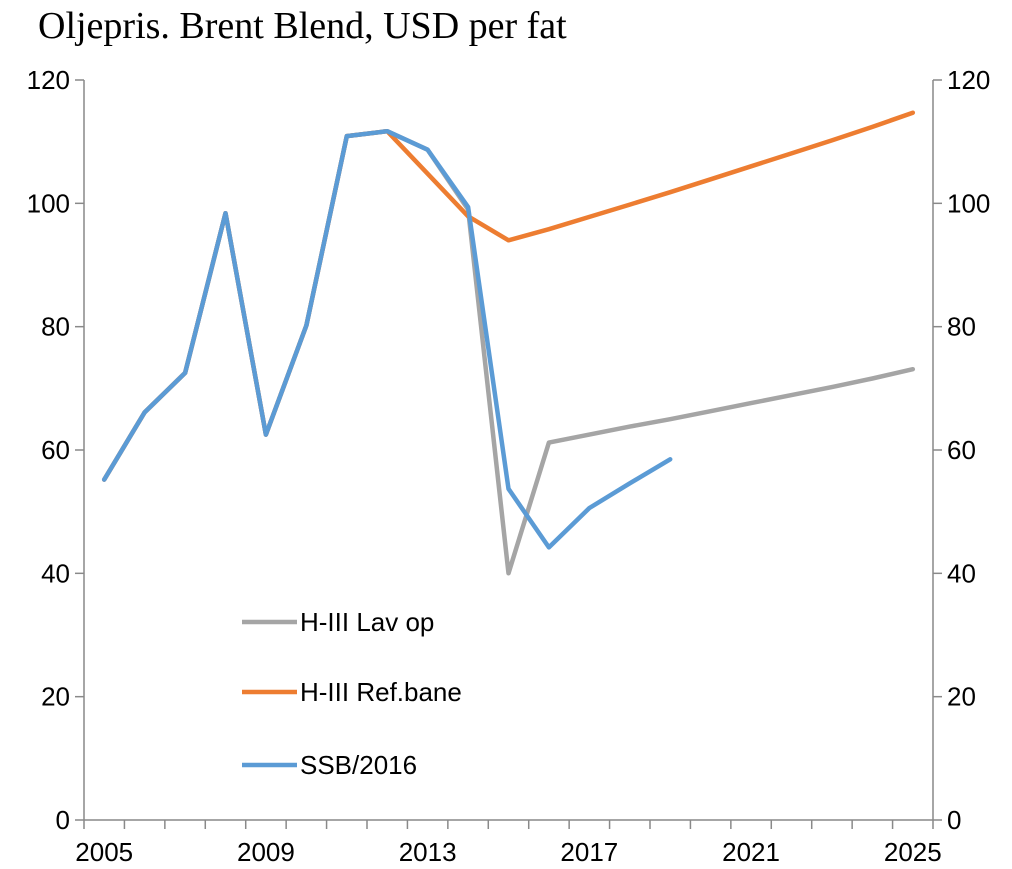 The height and width of the screenshot is (869, 1012). I want to click on y-tick-label-left: 100, so click(48, 203).